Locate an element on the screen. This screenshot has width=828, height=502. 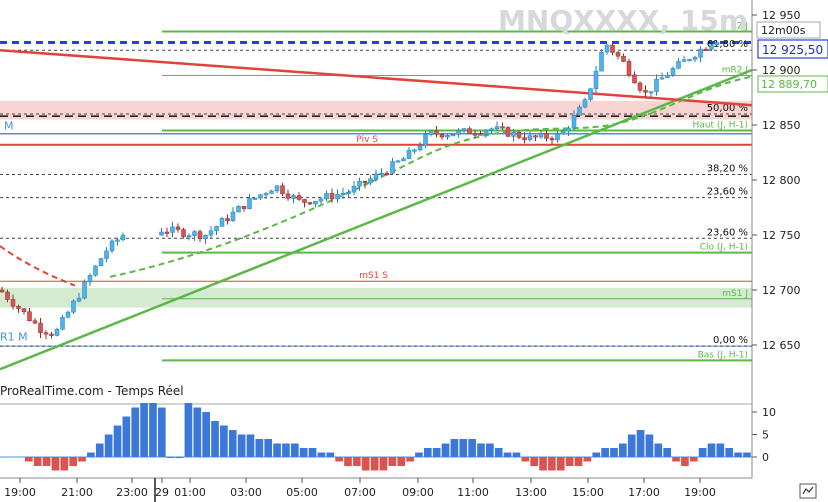
y-tick-label: 12 950 is located at coordinates (781, 15).